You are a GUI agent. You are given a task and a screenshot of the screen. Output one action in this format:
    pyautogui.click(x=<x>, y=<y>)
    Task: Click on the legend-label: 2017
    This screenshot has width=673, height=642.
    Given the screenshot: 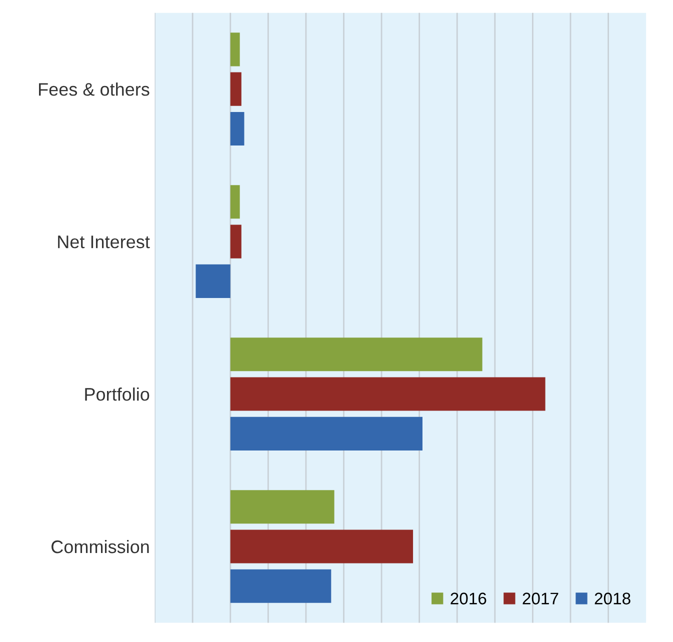 What is the action you would take?
    pyautogui.click(x=540, y=598)
    